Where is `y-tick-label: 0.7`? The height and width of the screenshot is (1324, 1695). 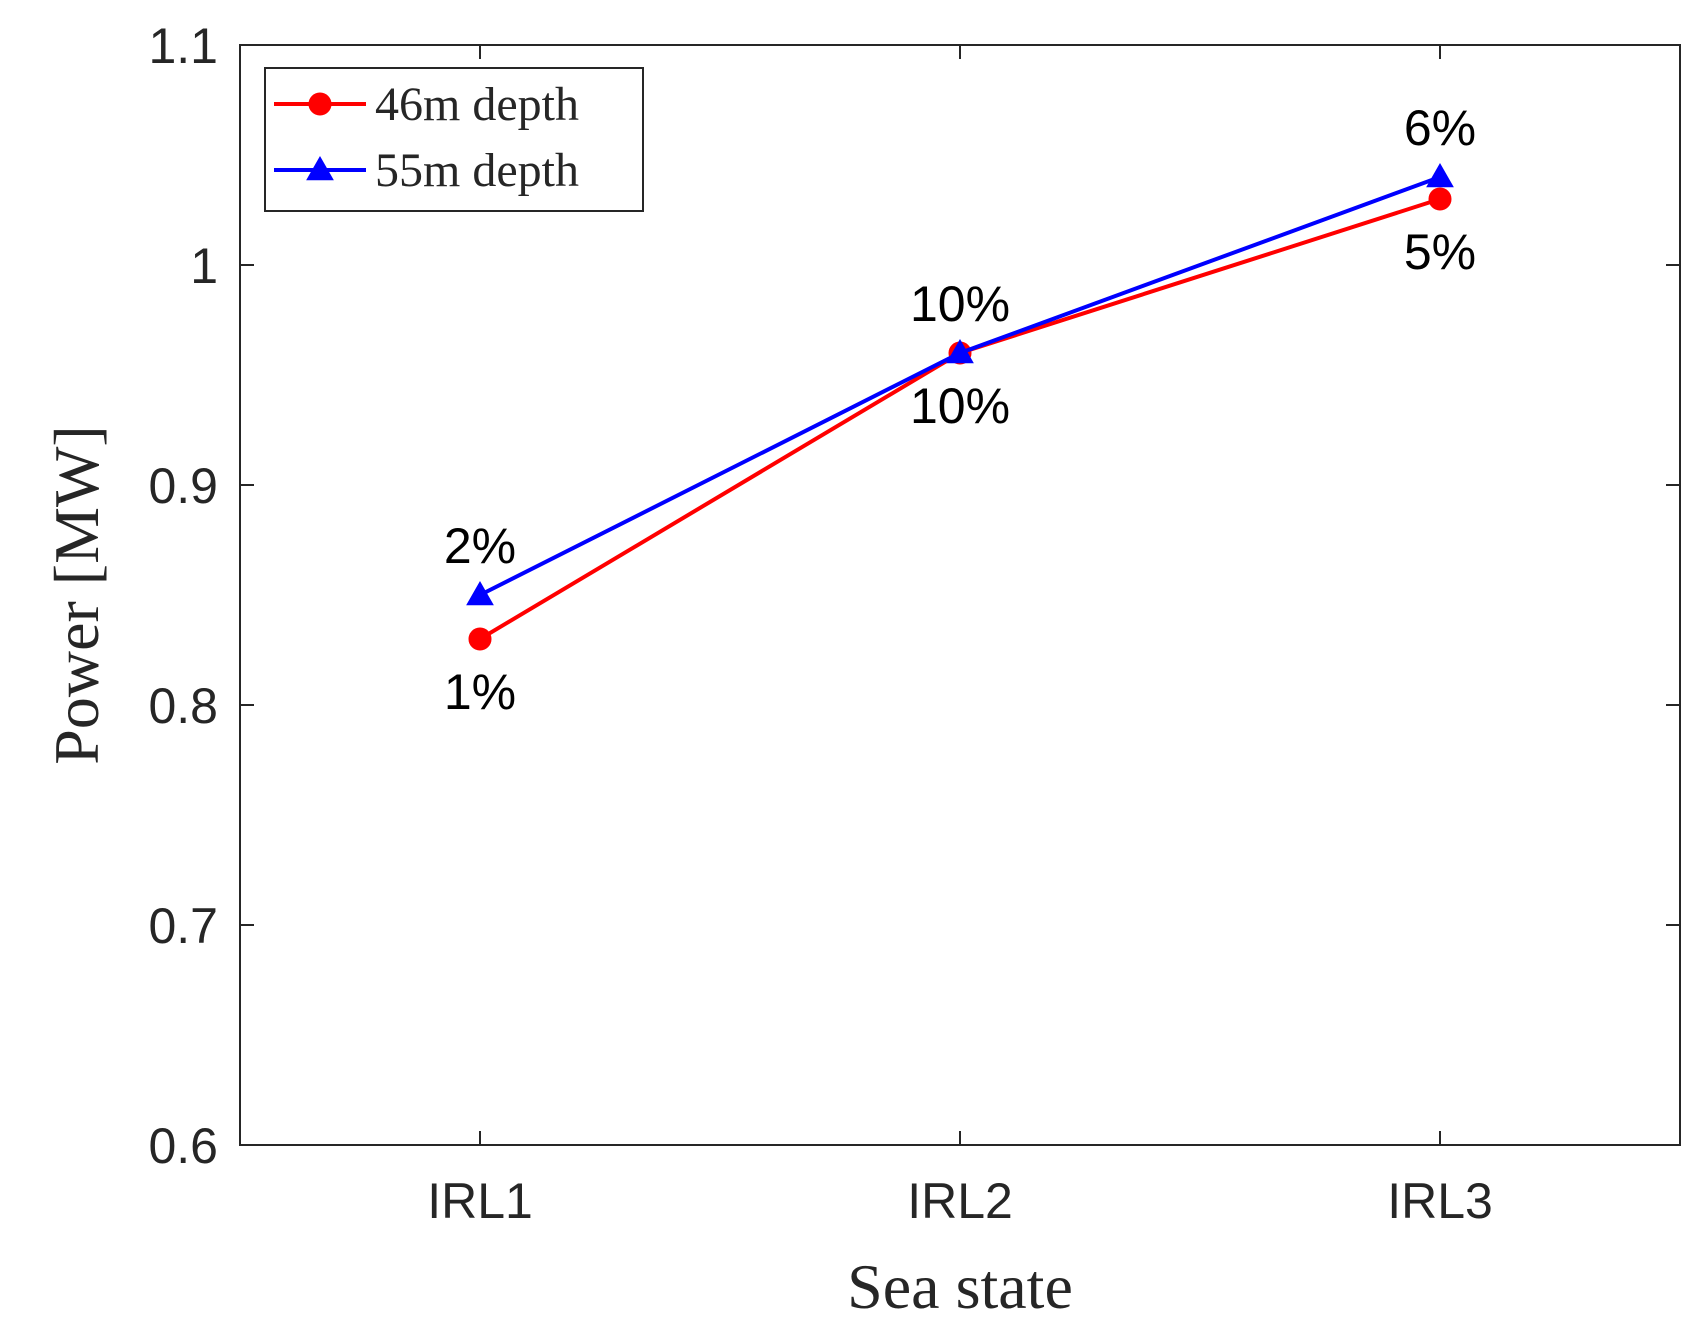 y-tick-label: 0.7 is located at coordinates (183, 926).